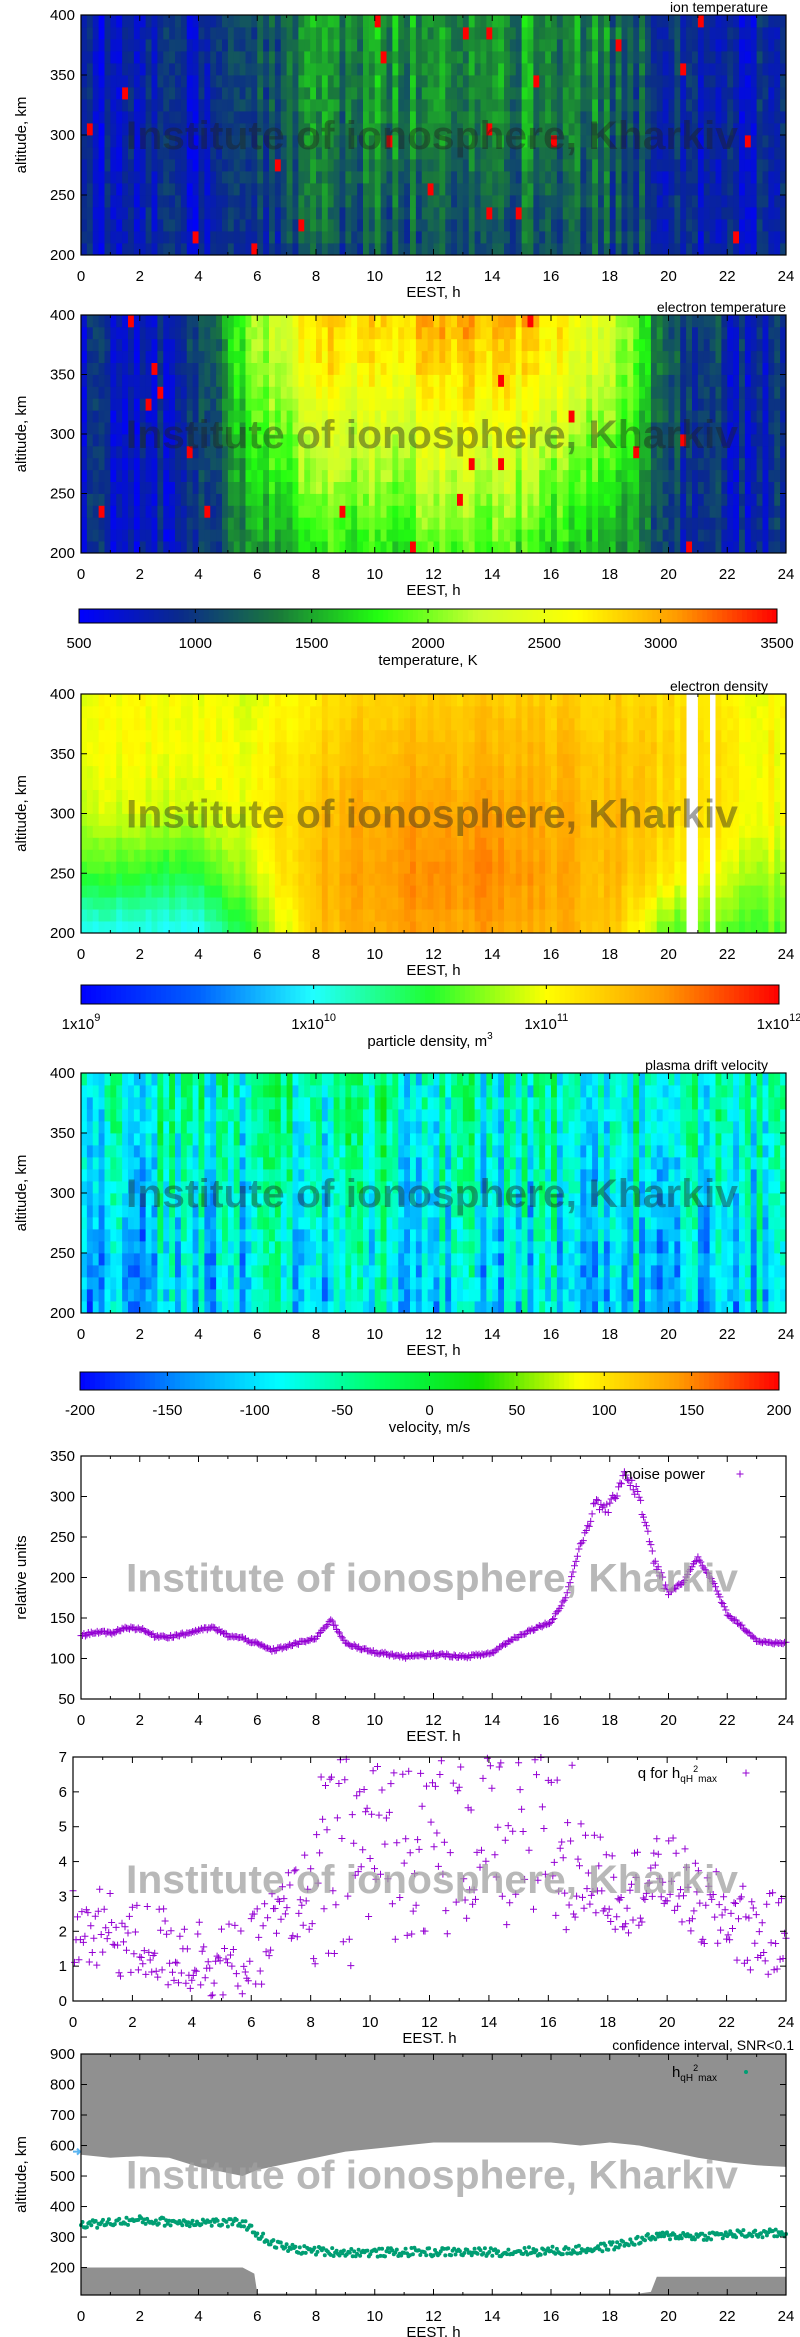 This screenshot has height=2337, width=800. Describe the element at coordinates (198, 574) in the screenshot. I see `x-tick-label: 4` at that location.